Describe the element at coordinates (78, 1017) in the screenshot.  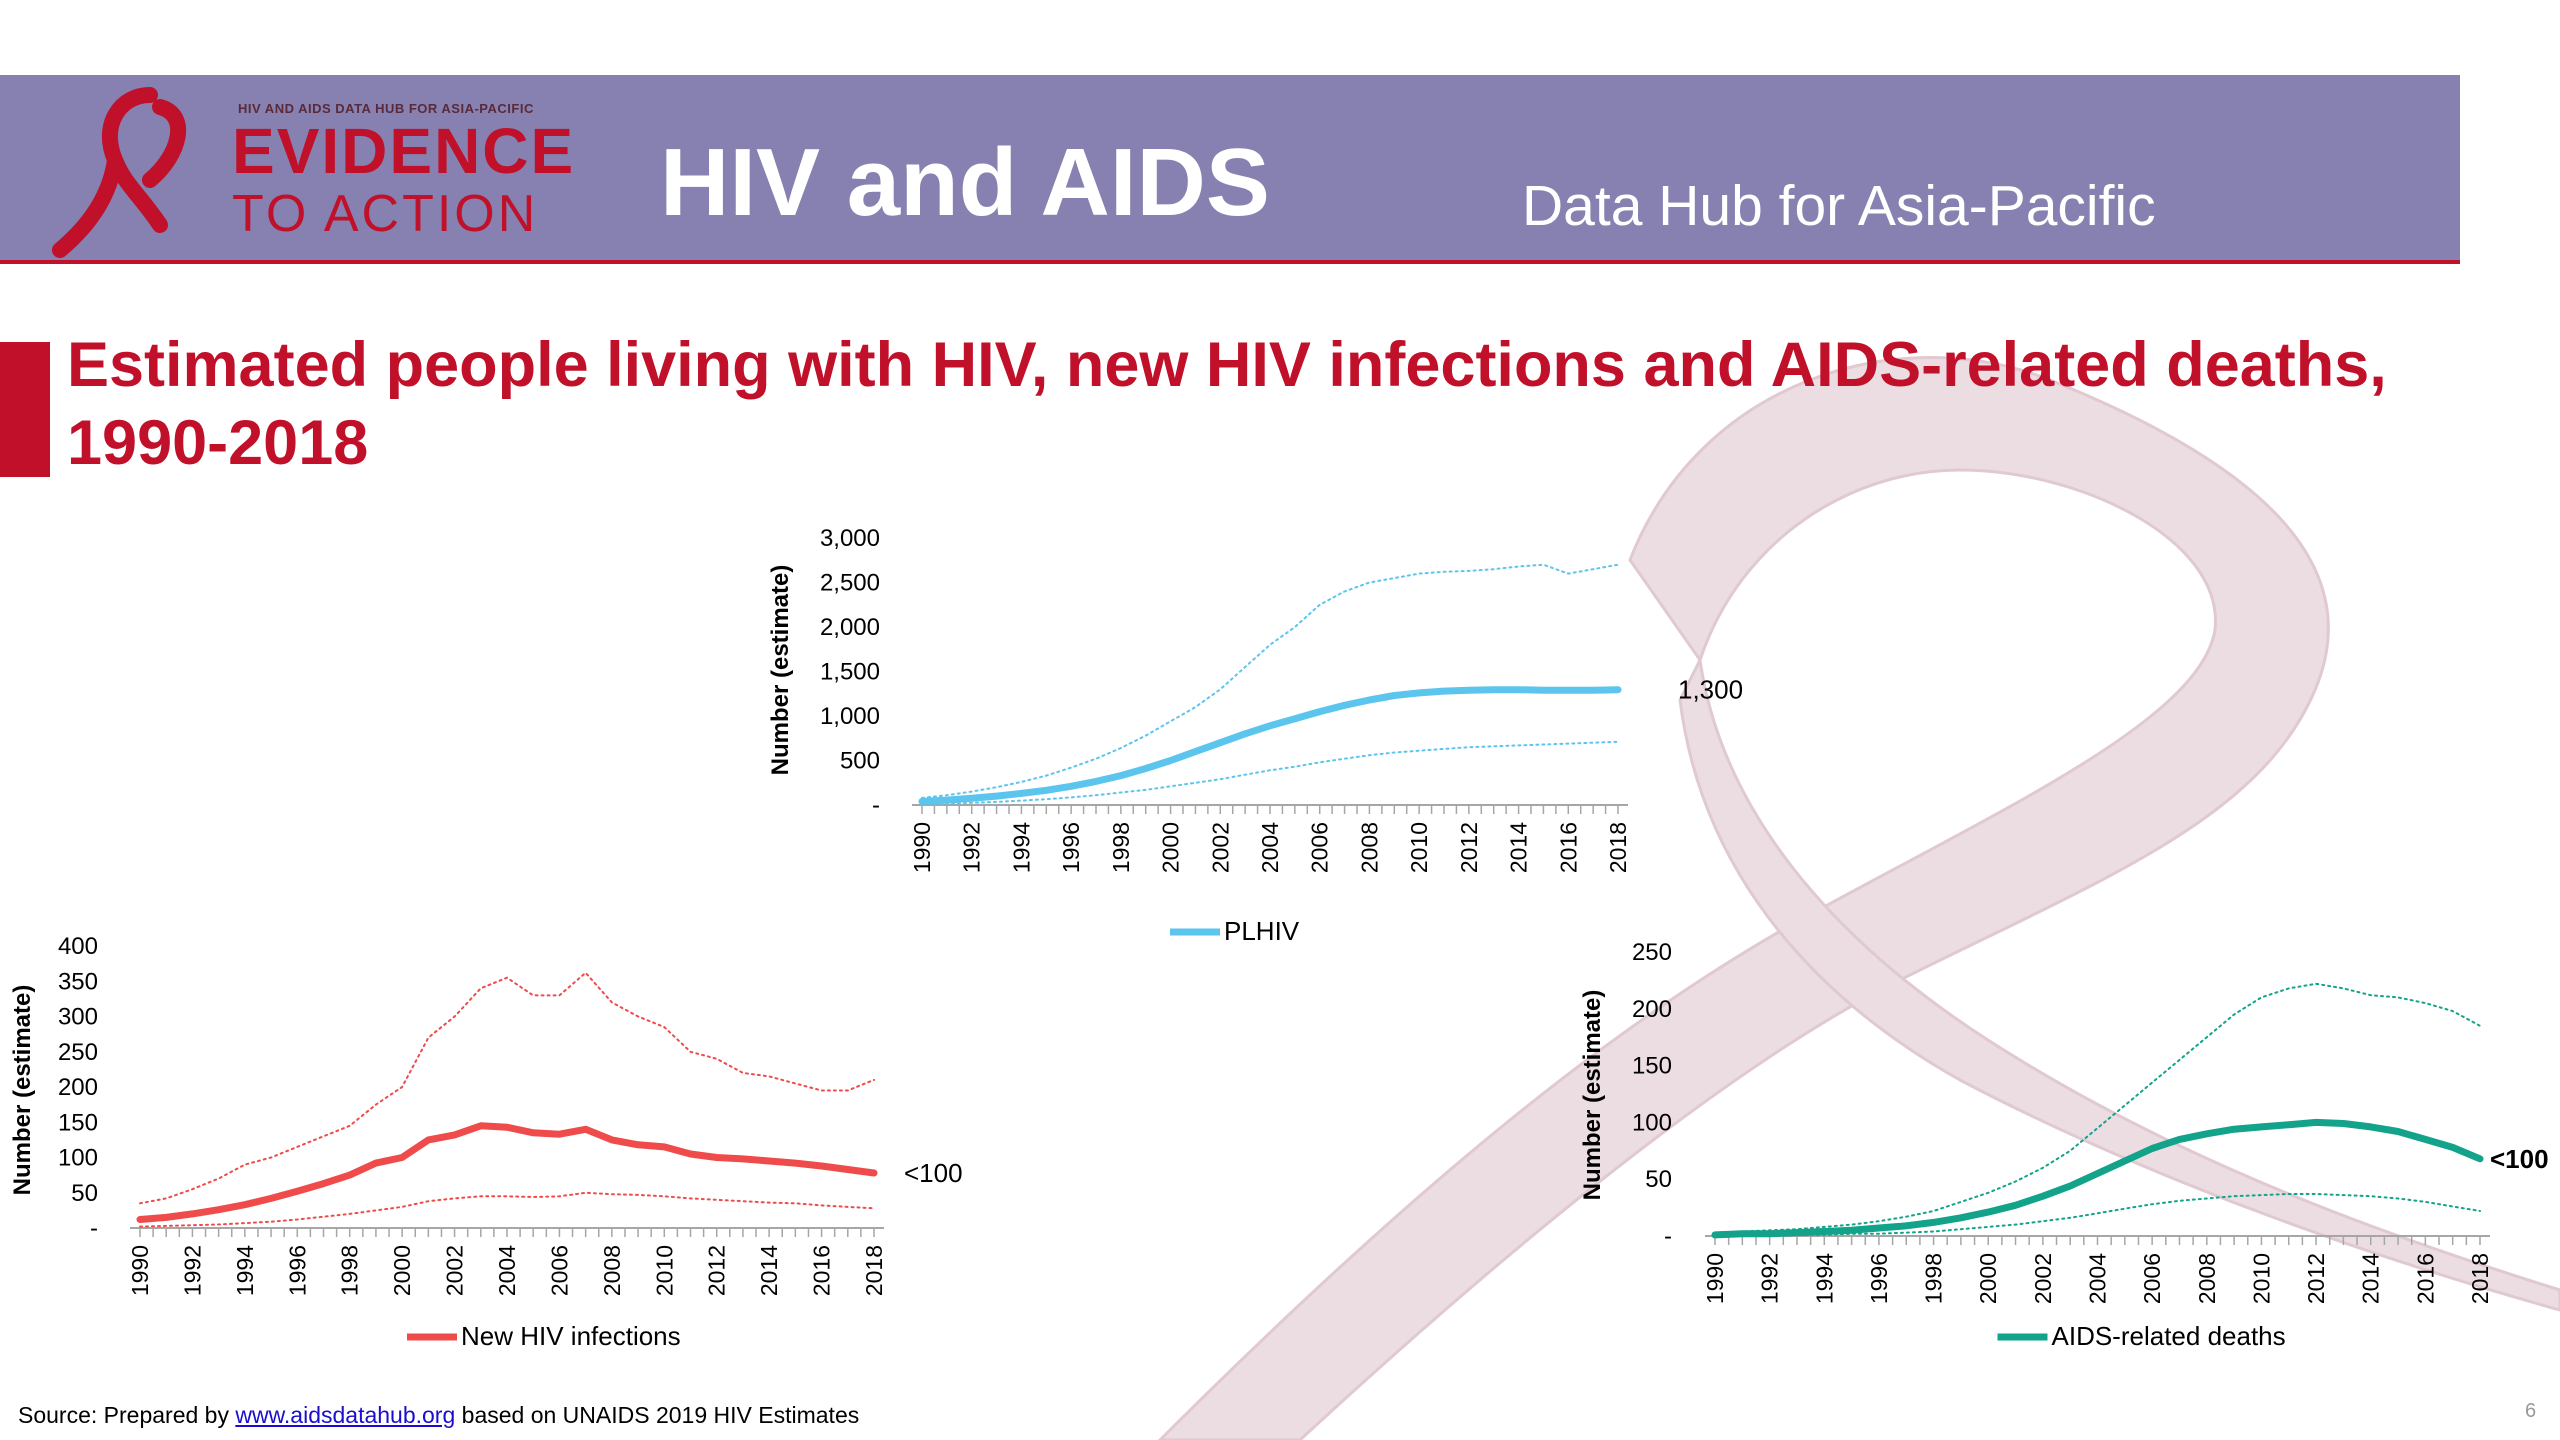
I see `y-tick-label: 300` at that location.